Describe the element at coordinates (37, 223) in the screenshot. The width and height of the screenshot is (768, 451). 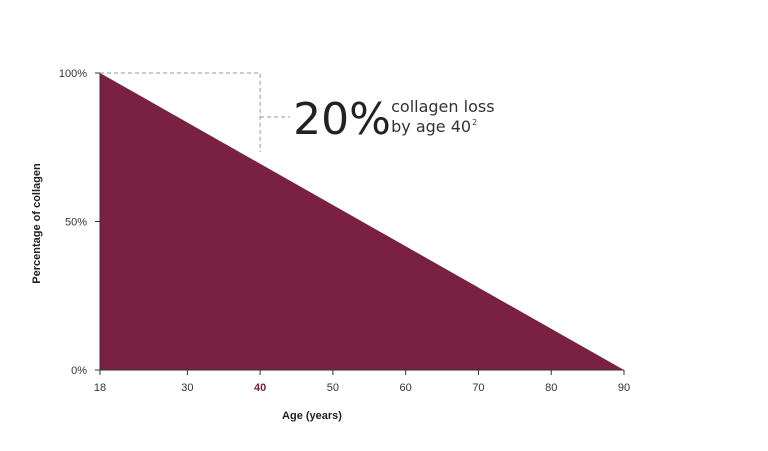
I see `y-axis-title: Percentage of collagen` at that location.